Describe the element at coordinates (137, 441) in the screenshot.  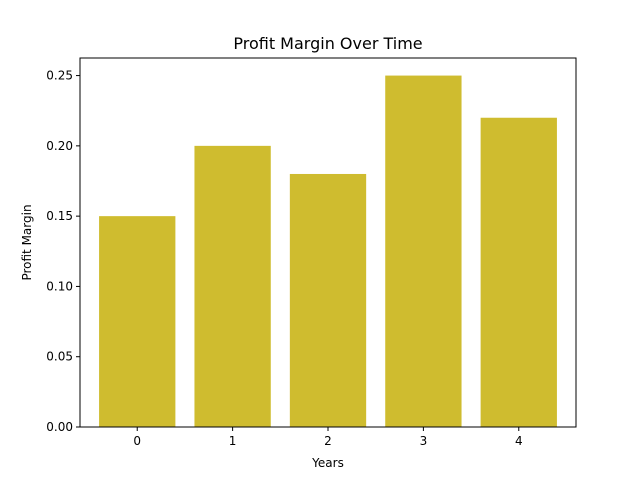
I see `x-tick-label: 0` at that location.